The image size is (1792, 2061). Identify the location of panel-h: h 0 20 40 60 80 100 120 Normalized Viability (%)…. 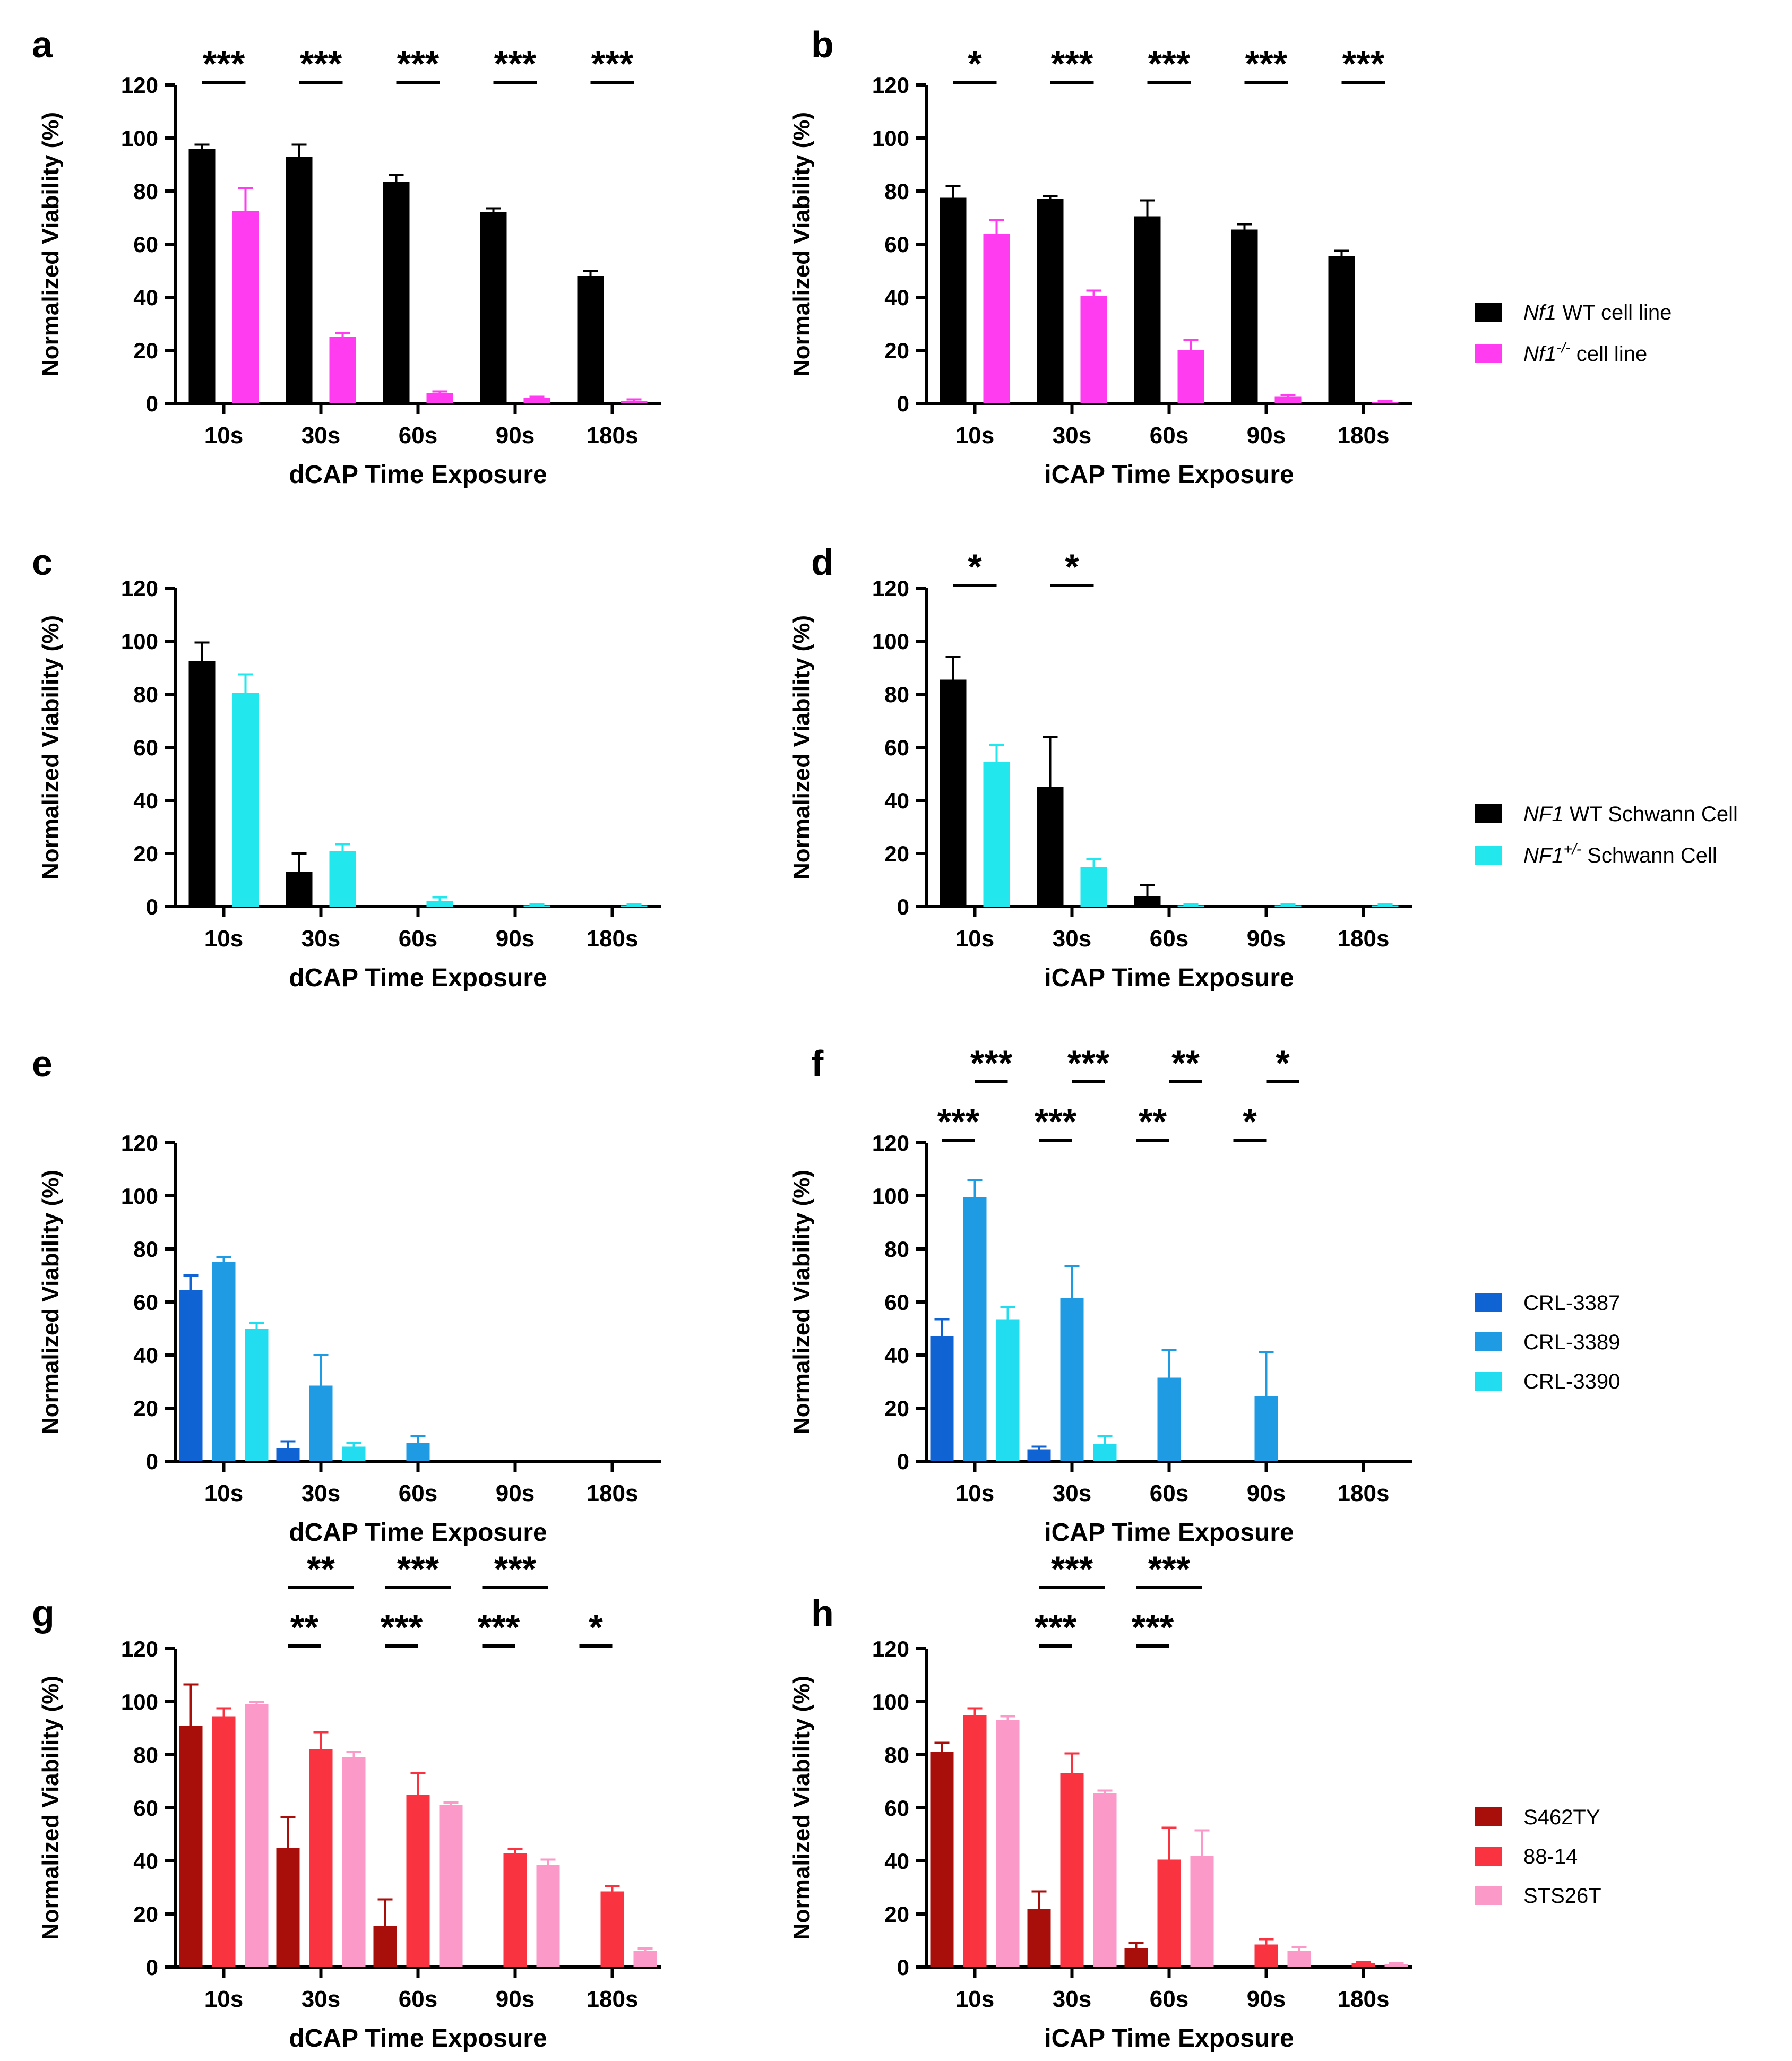
(1100, 1801).